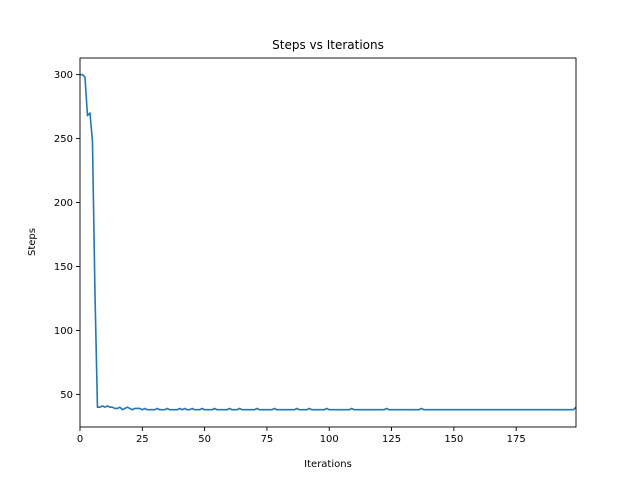 The height and width of the screenshot is (480, 640). What do you see at coordinates (516, 439) in the screenshot?
I see `x-tick-label: 175` at bounding box center [516, 439].